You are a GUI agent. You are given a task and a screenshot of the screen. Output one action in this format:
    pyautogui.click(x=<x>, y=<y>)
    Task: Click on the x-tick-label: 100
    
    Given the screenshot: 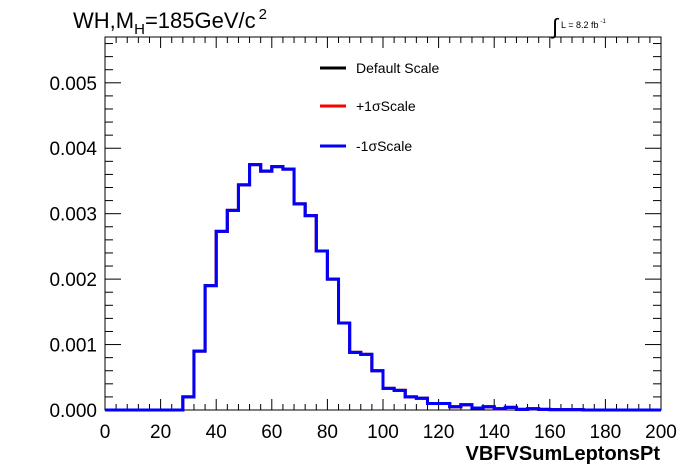 What is the action you would take?
    pyautogui.click(x=383, y=432)
    